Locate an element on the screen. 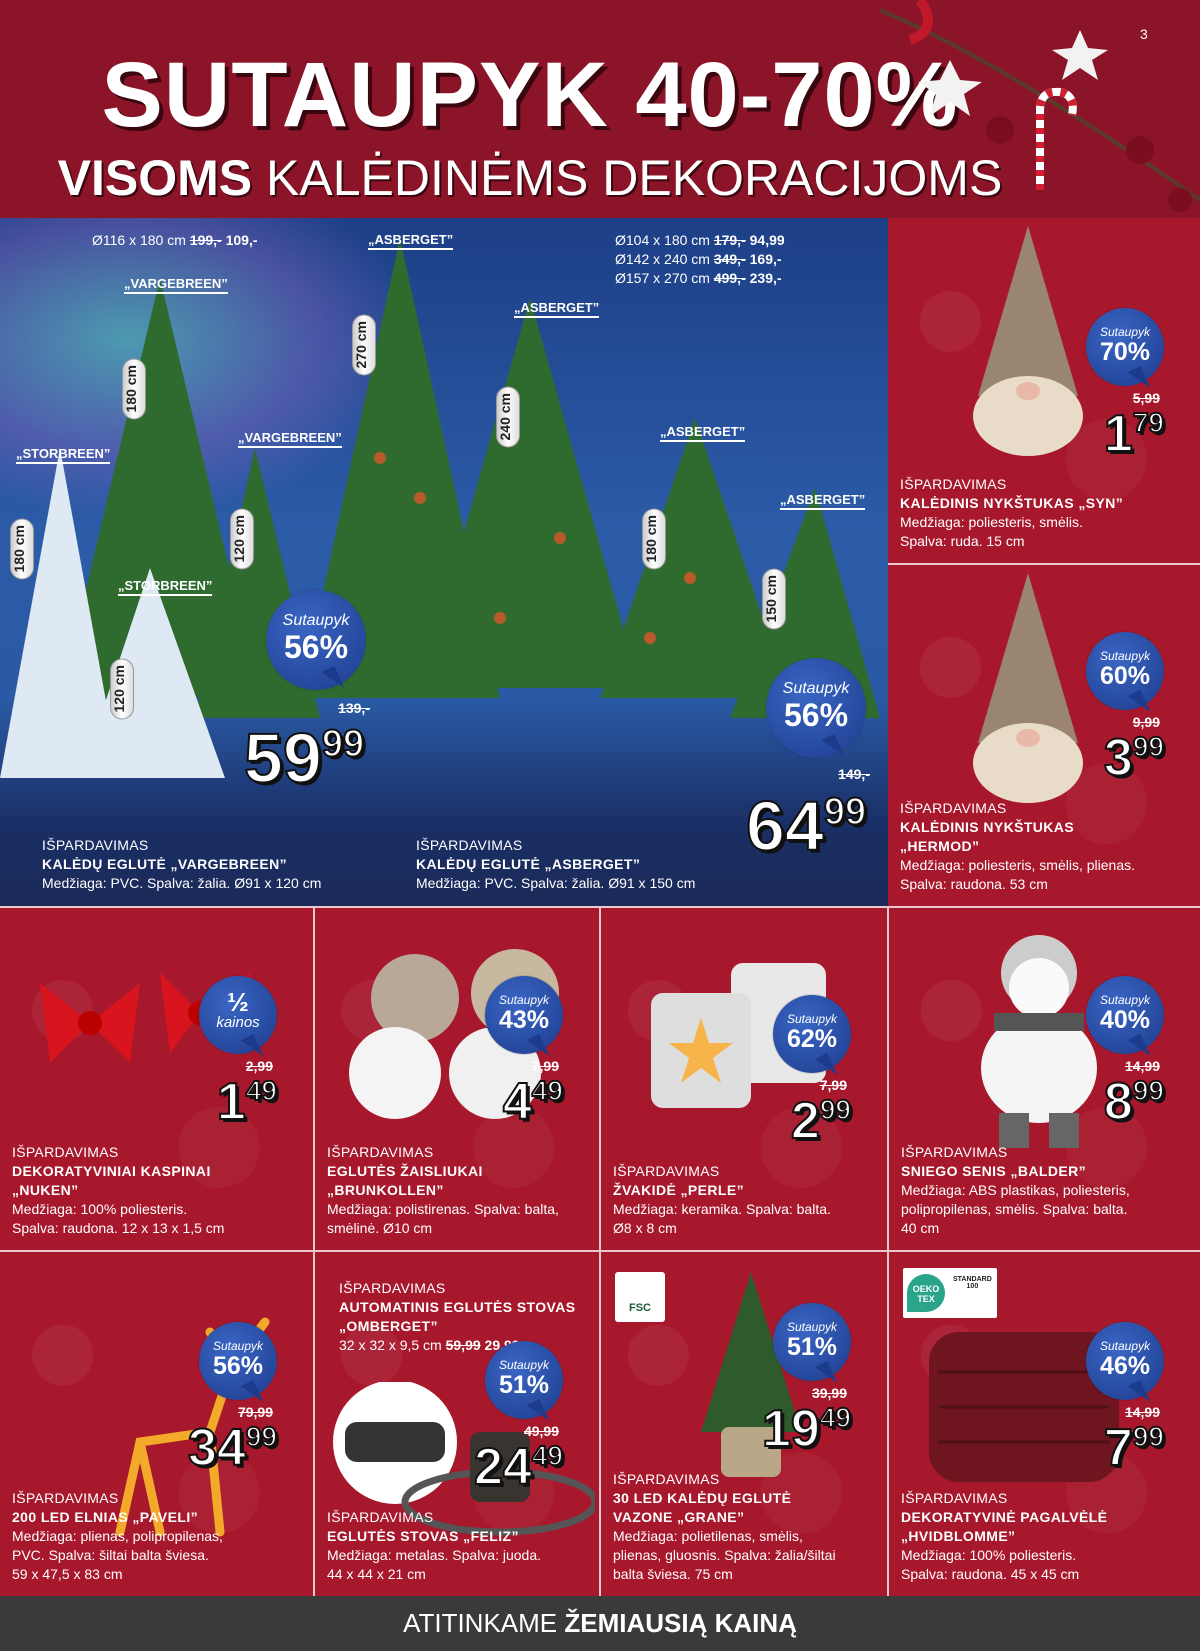 This screenshot has height=1651, width=1200. size-price-line: Ø157 x 270 cm 499,- 239,- is located at coordinates (698, 278).